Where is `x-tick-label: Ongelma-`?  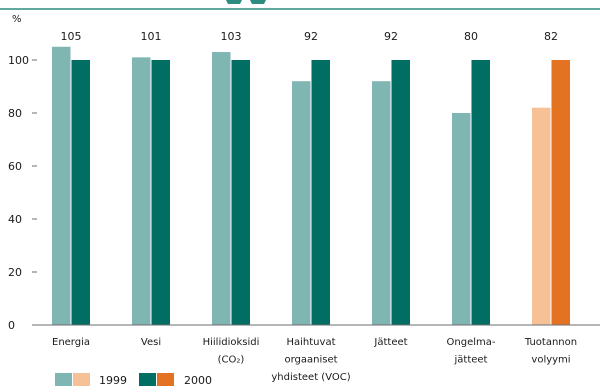 x-tick-label: Ongelma- is located at coordinates (471, 342).